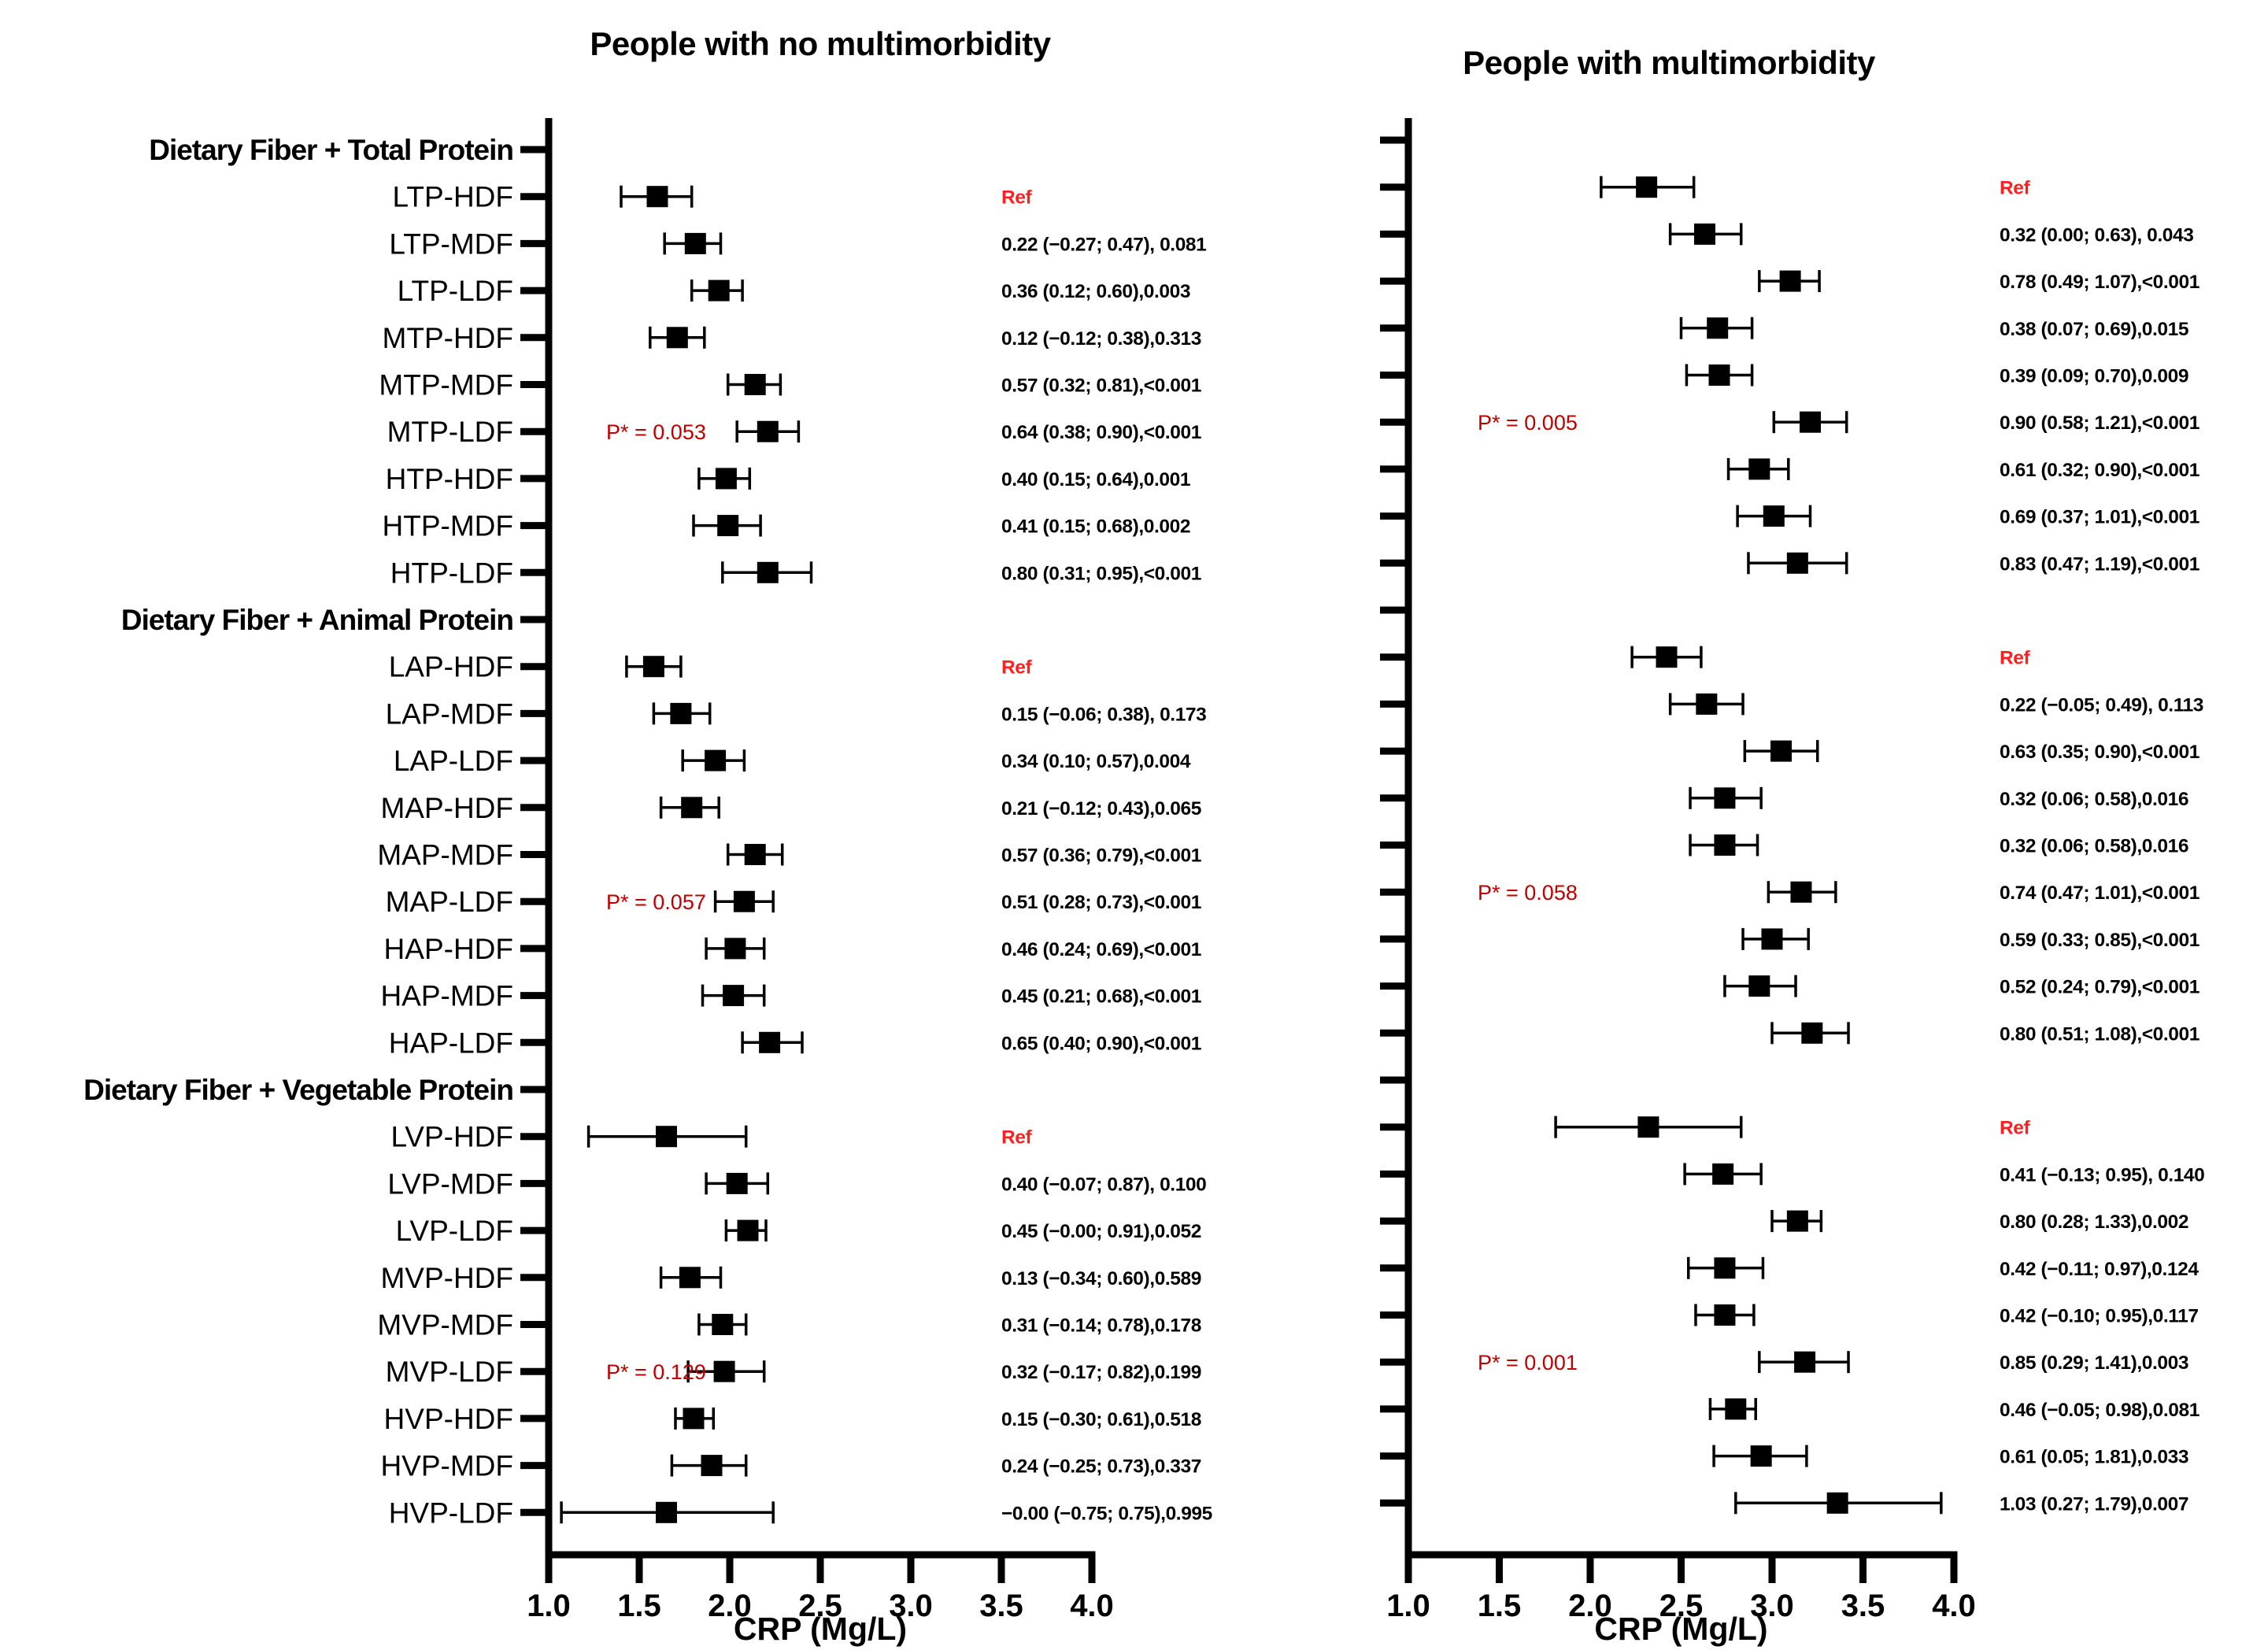  What do you see at coordinates (447, 996) in the screenshot?
I see `row-label: HAP-MDF` at bounding box center [447, 996].